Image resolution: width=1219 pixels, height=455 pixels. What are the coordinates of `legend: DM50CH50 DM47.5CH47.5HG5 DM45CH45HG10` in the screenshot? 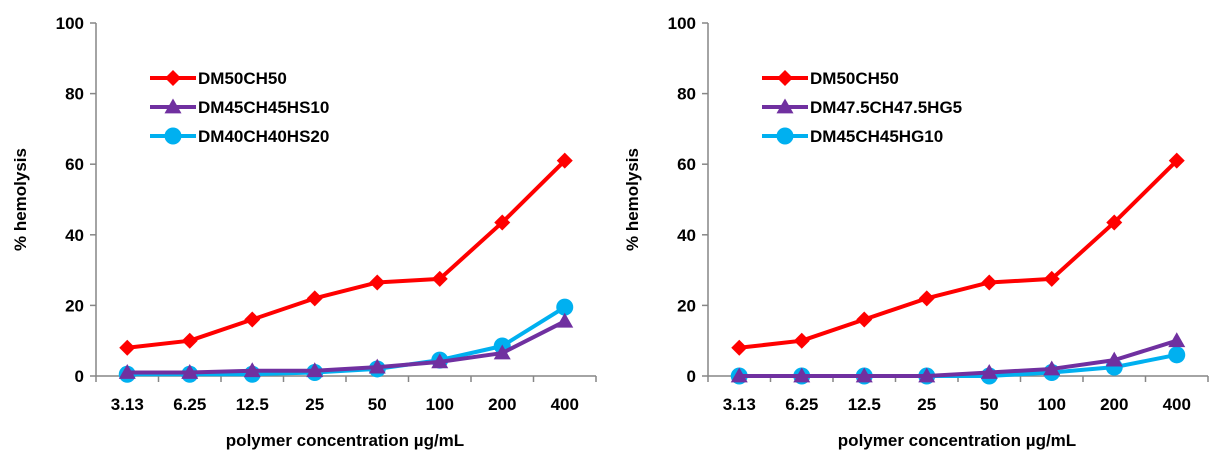 It's located at (862, 107).